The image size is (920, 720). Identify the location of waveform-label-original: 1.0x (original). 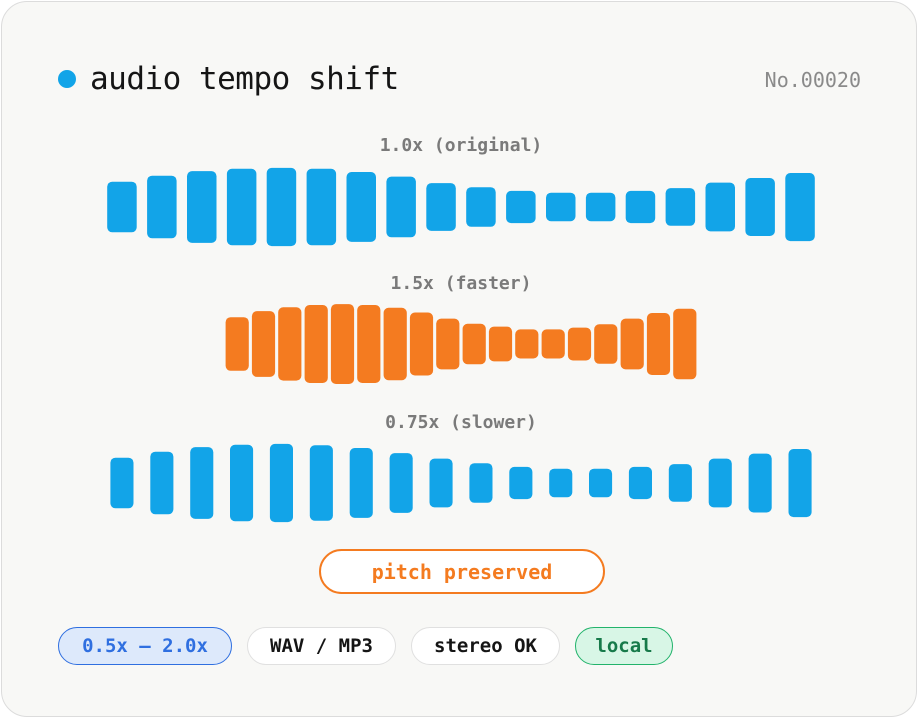
(461, 145).